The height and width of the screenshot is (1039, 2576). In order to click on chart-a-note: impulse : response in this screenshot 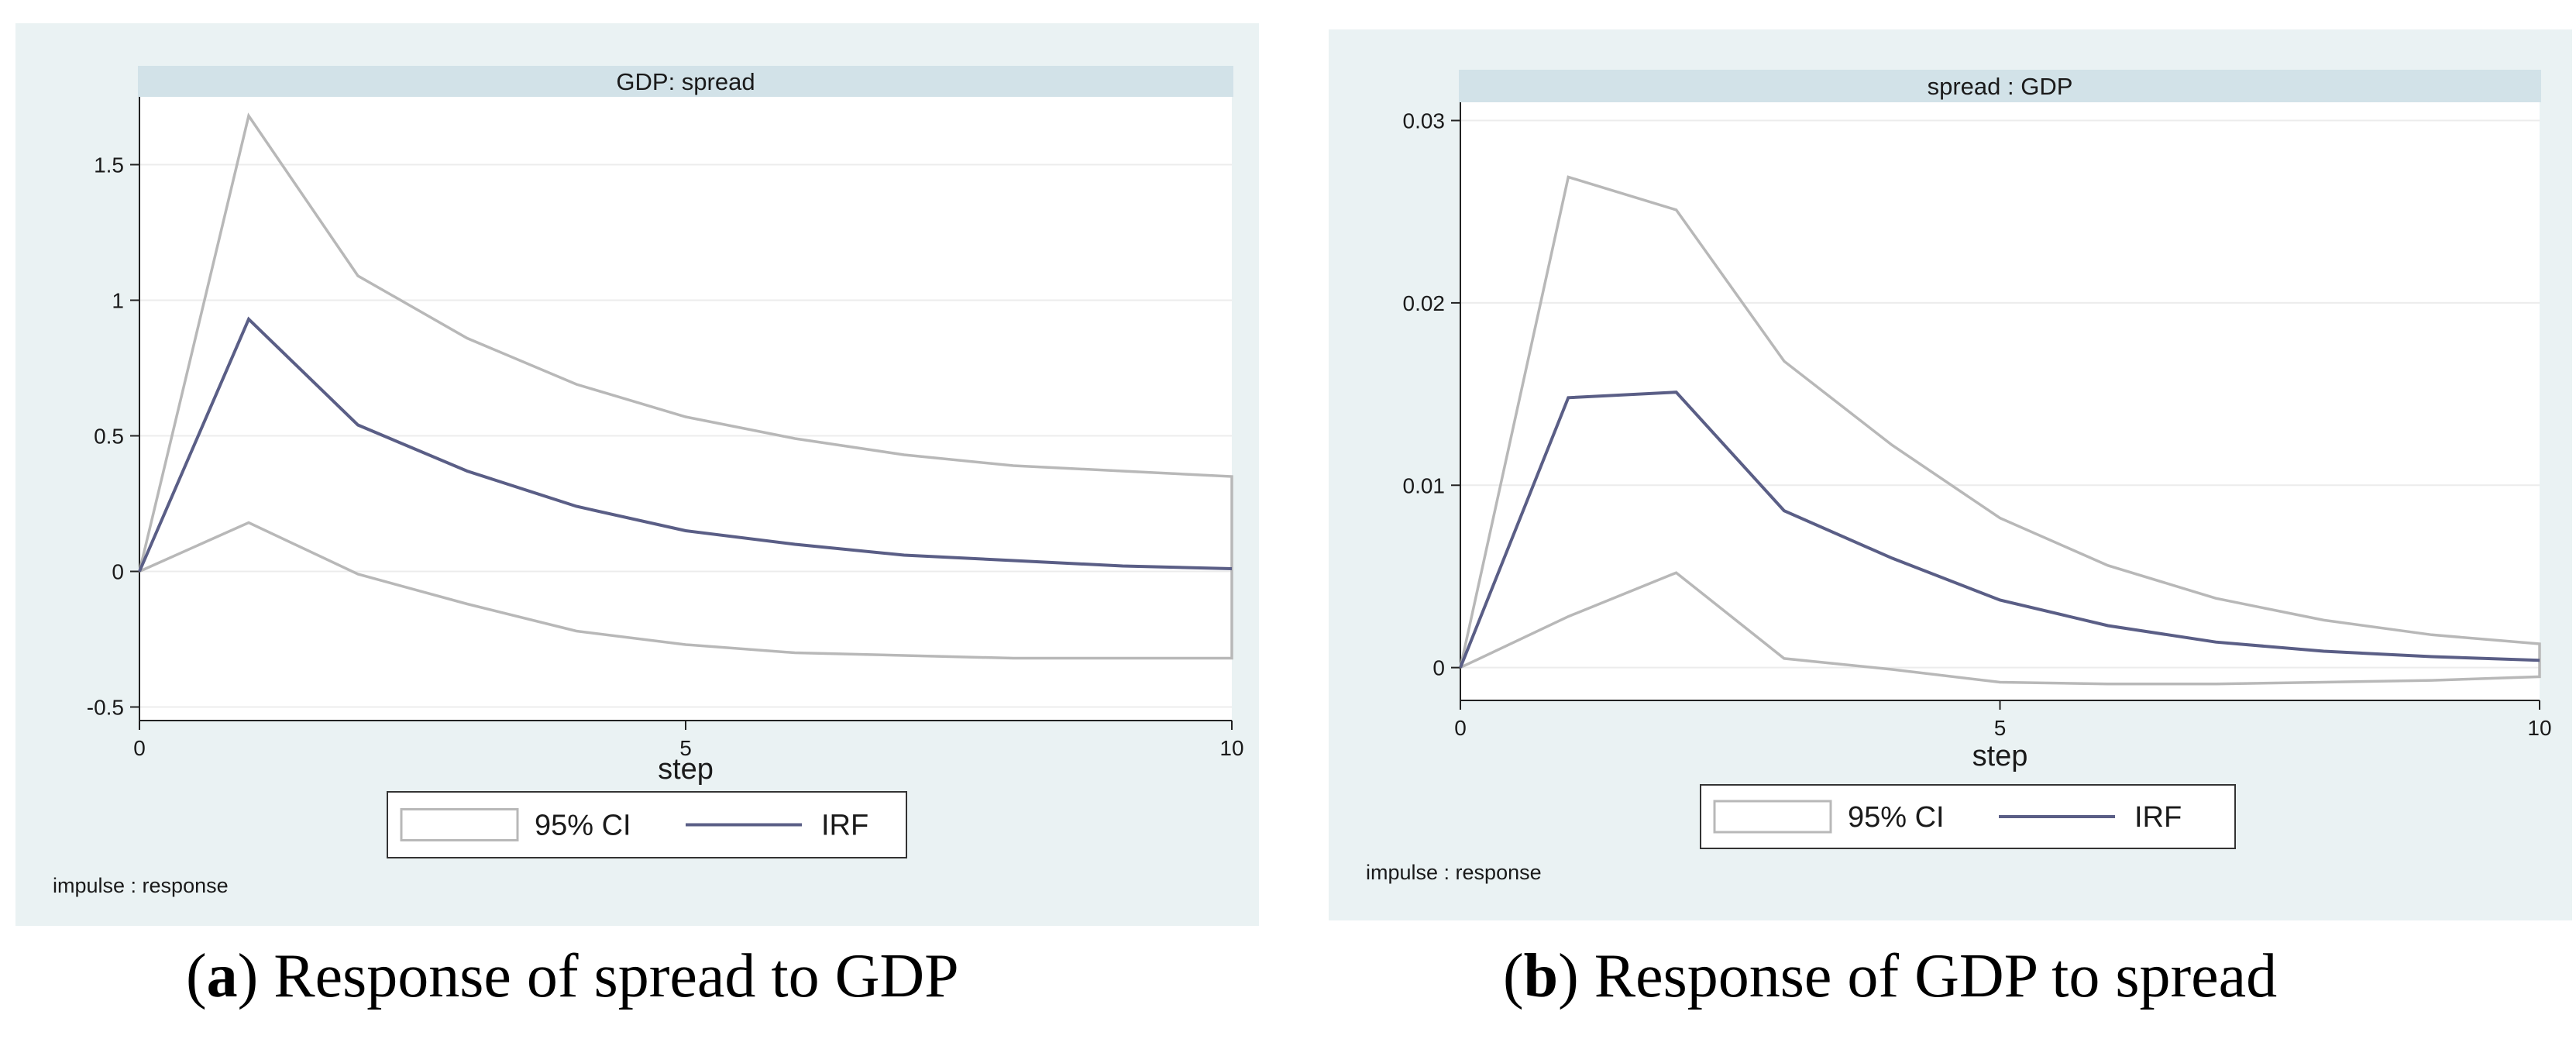, I will do `click(141, 885)`.